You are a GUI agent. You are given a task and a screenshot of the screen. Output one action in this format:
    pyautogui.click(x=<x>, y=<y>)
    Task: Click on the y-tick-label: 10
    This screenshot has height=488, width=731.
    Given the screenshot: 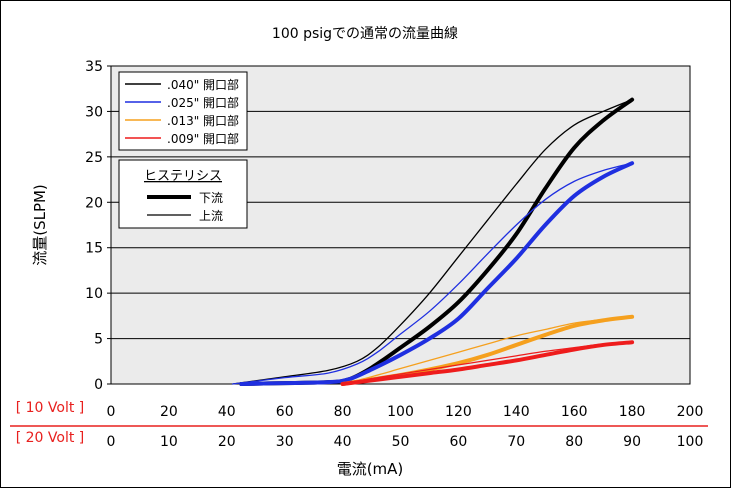 What is the action you would take?
    pyautogui.click(x=94, y=294)
    